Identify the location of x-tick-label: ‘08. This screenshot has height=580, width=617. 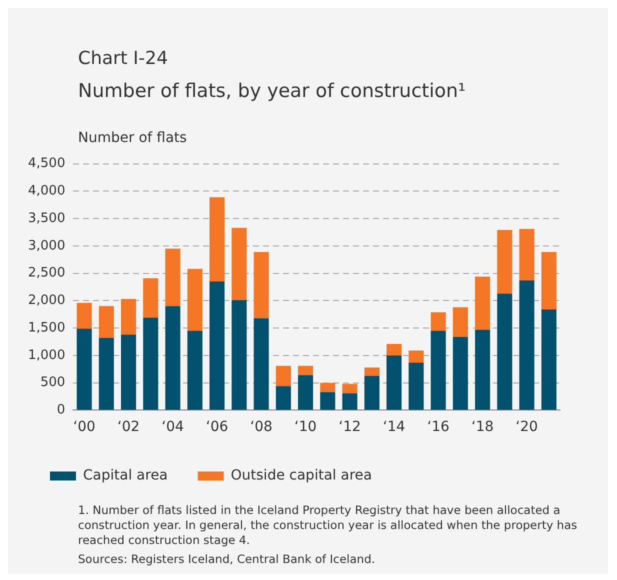
(261, 427).